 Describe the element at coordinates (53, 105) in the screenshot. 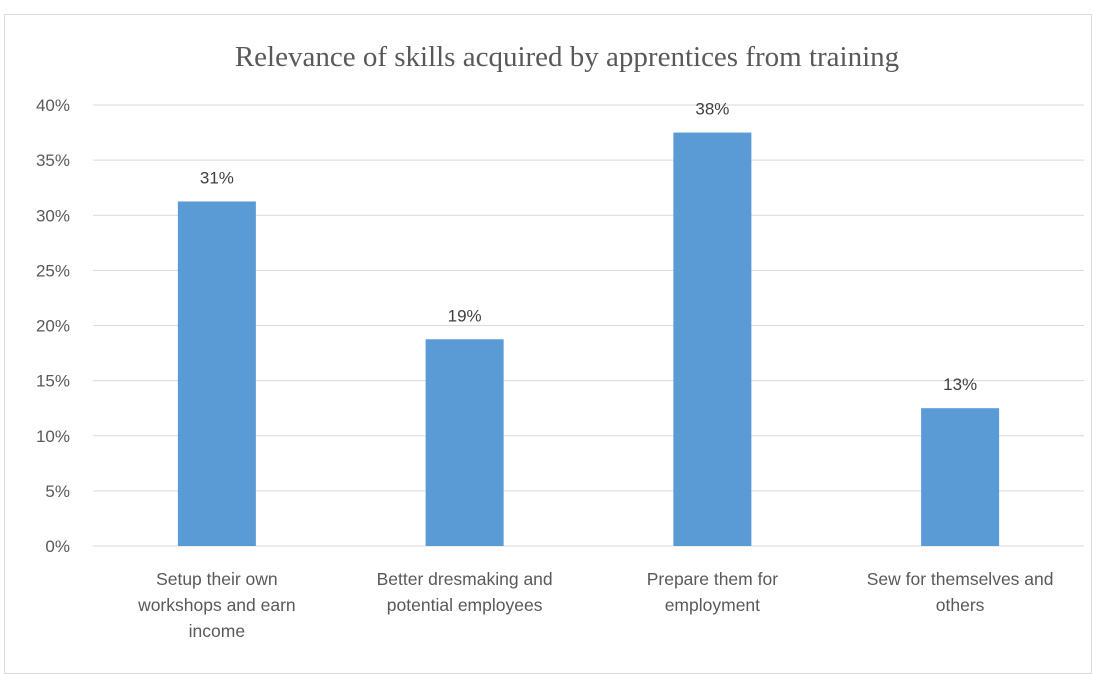

I see `y-tick-label: 40%` at that location.